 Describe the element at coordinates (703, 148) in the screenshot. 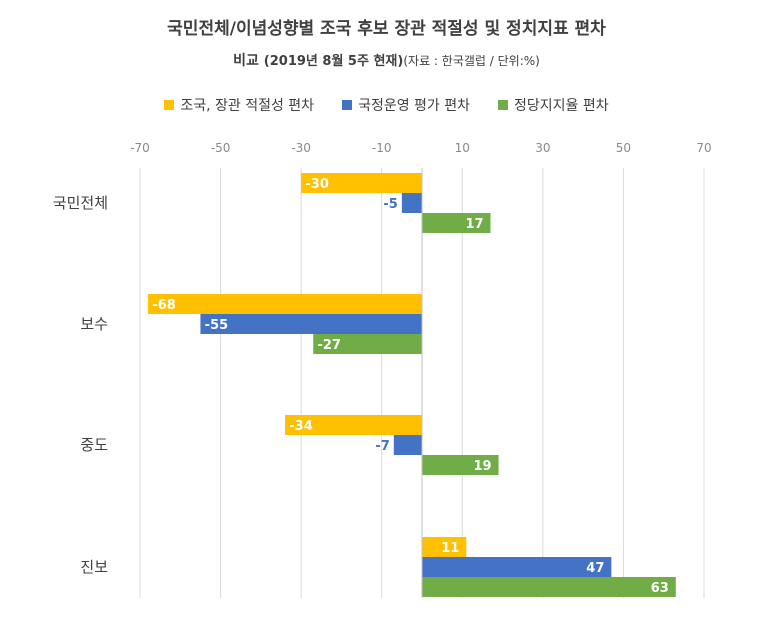

I see `x-tick-label: 70` at that location.